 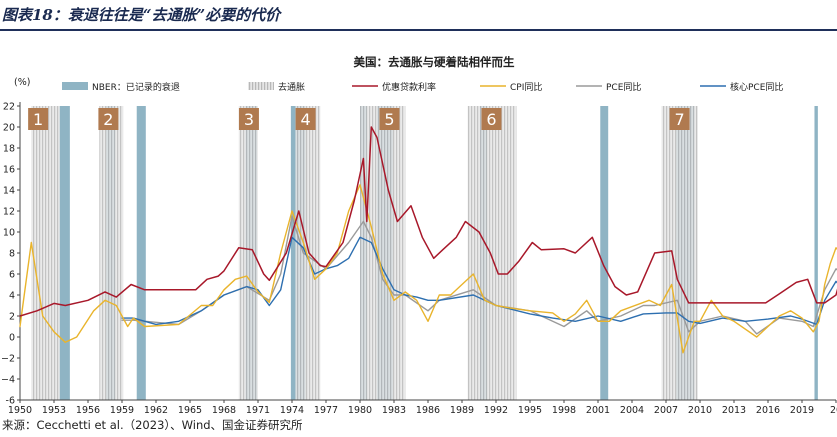 I want to click on episode-badges: 1 2 3 4 5 6 7, so click(x=359, y=119).